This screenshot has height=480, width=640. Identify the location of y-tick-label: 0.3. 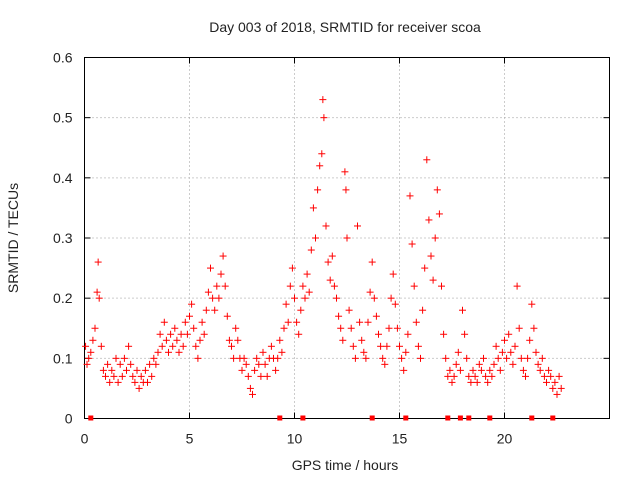
(63, 238).